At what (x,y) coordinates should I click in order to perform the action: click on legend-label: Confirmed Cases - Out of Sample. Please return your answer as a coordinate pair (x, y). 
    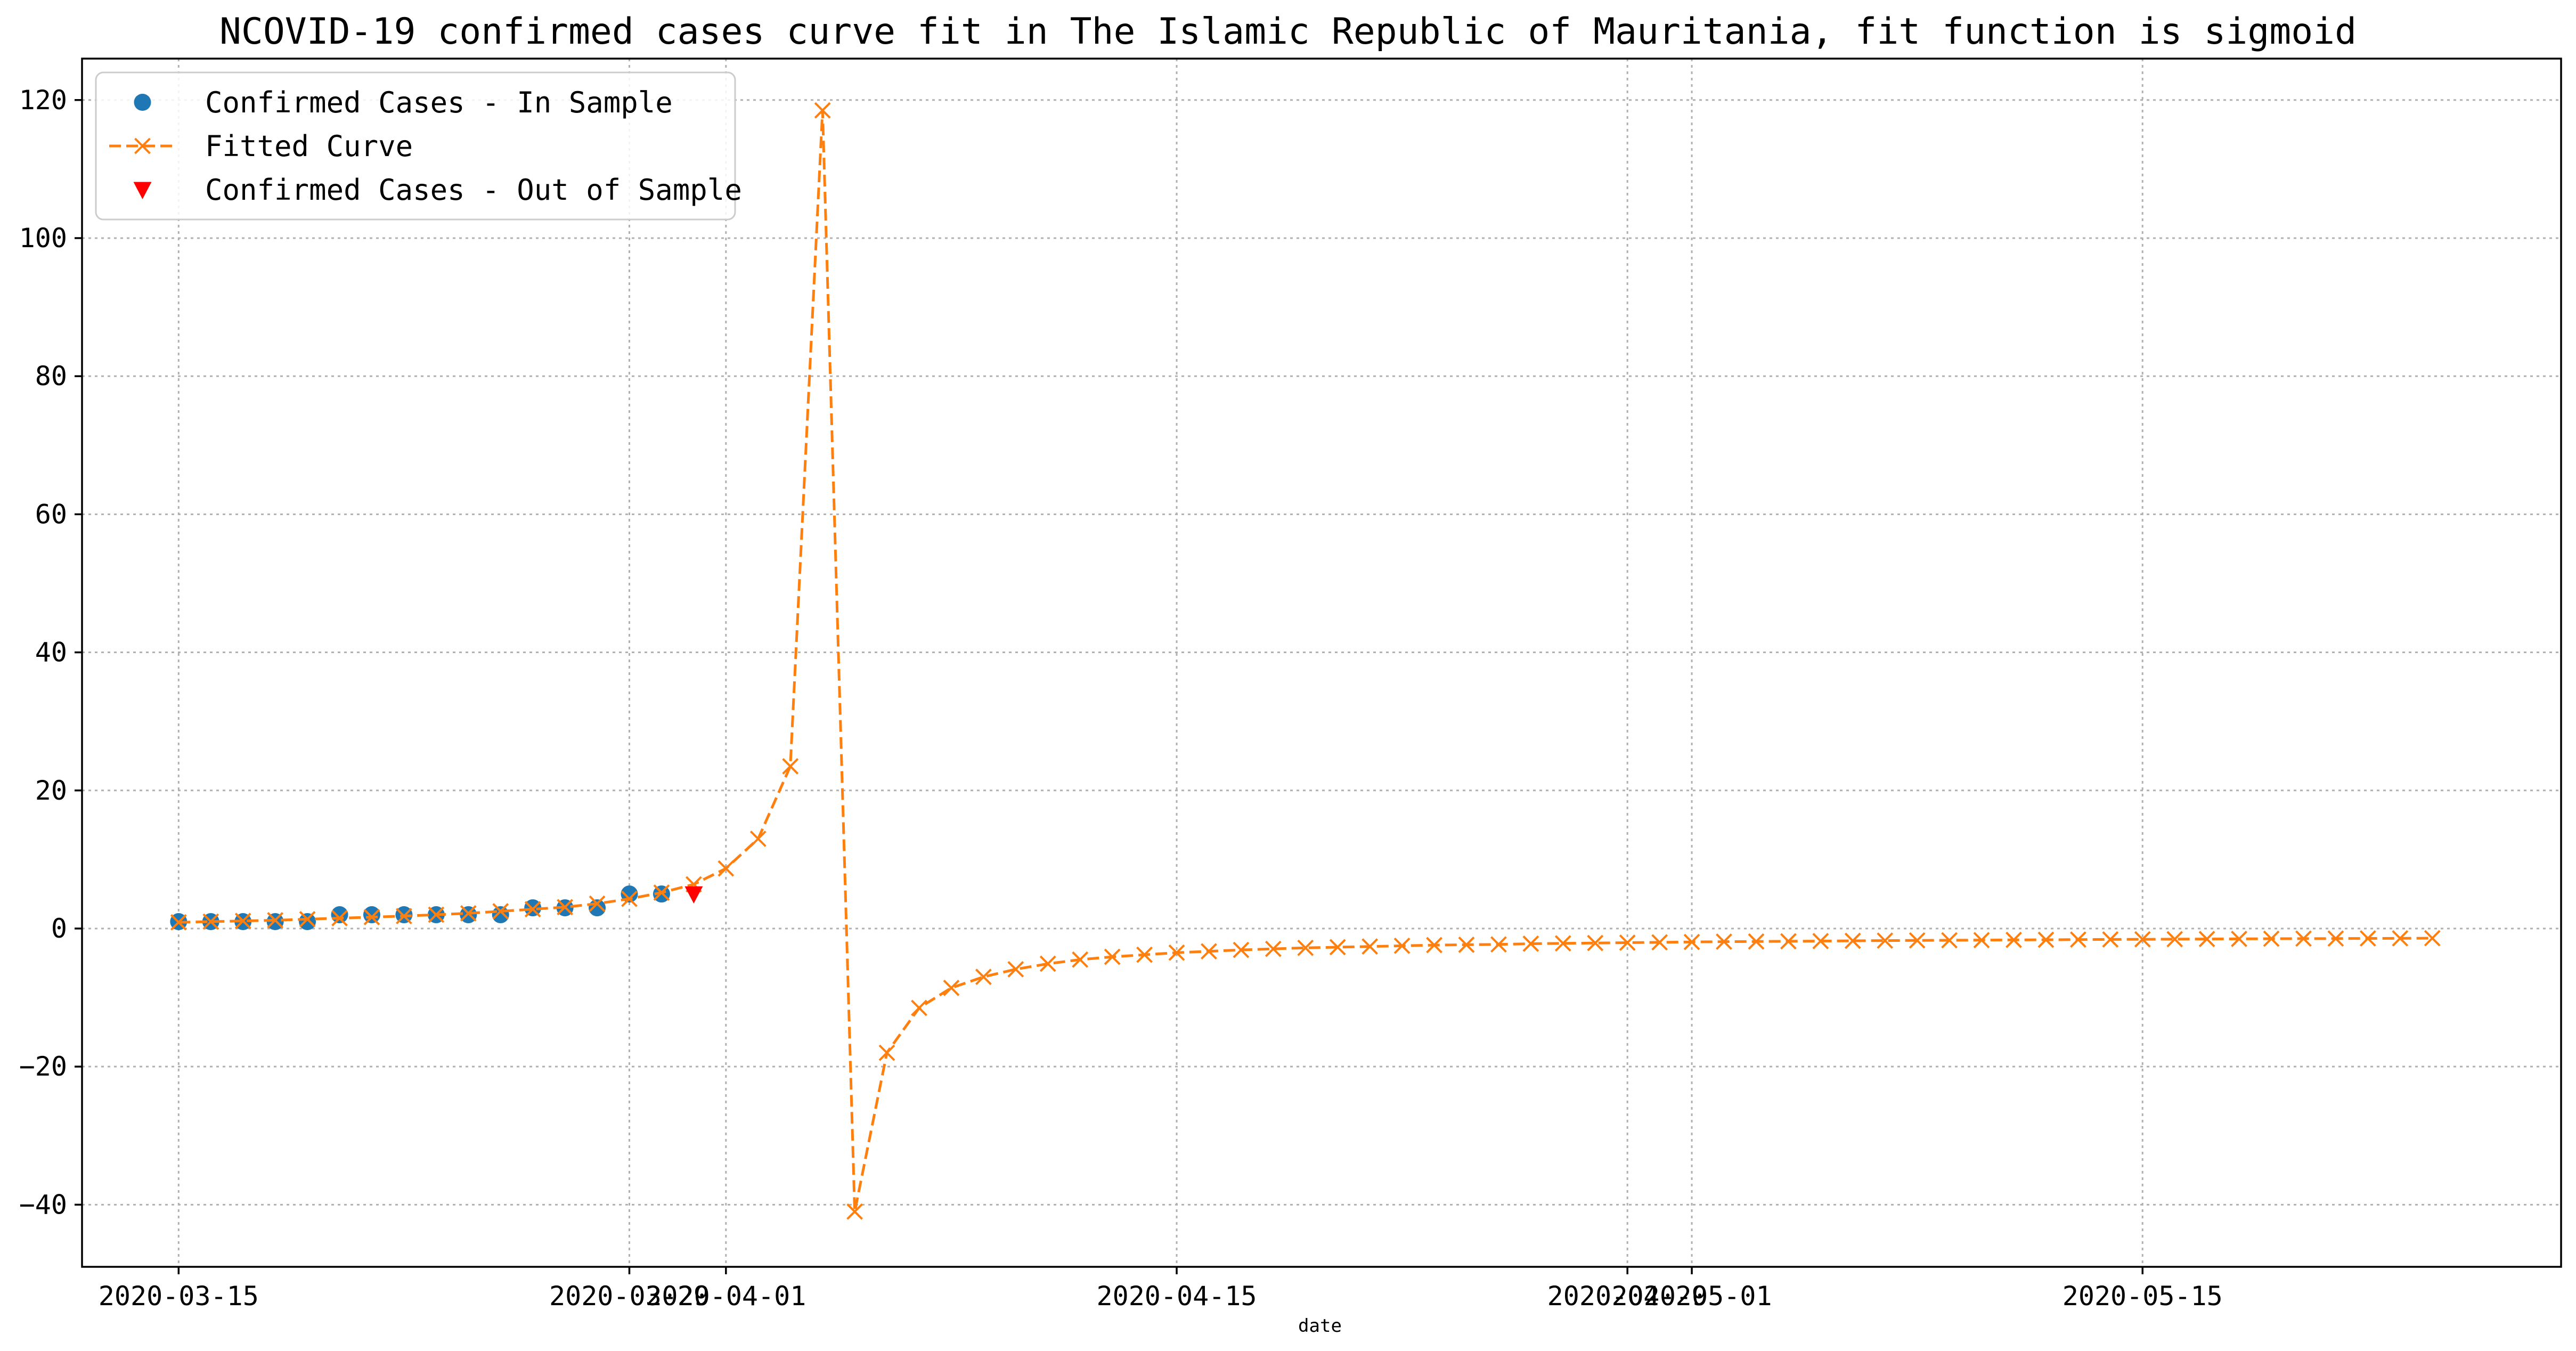
    Looking at the image, I should click on (473, 190).